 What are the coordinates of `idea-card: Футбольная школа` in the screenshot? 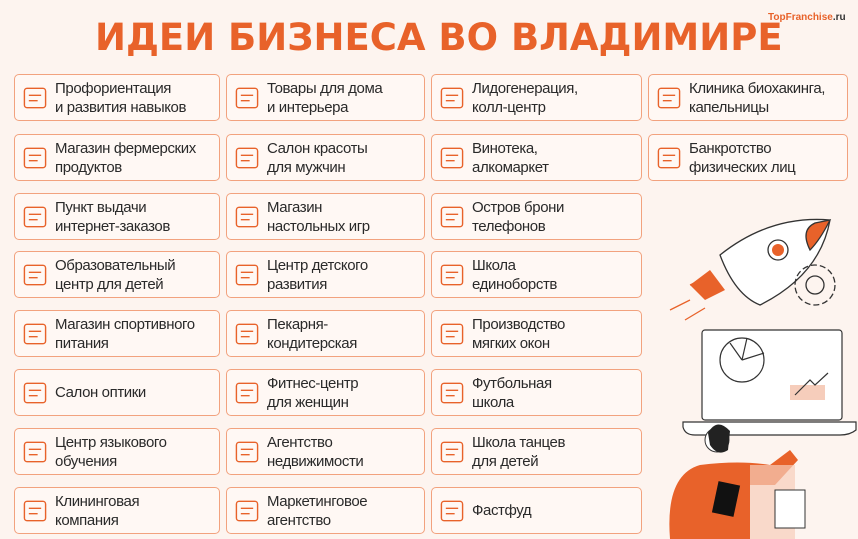 It's located at (536, 392).